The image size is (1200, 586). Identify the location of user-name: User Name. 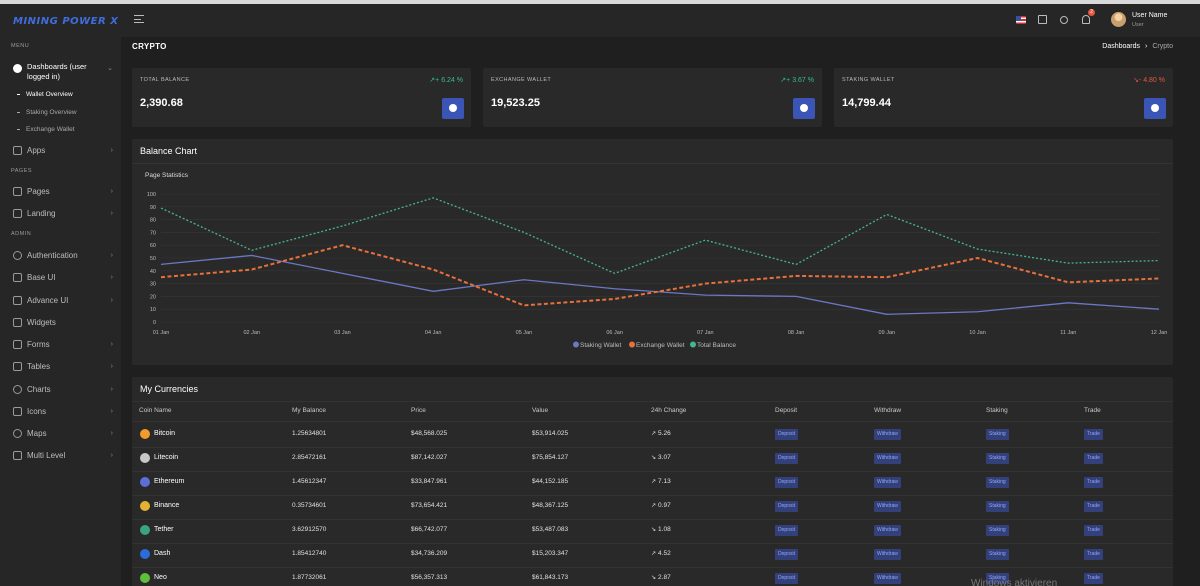
(1150, 15).